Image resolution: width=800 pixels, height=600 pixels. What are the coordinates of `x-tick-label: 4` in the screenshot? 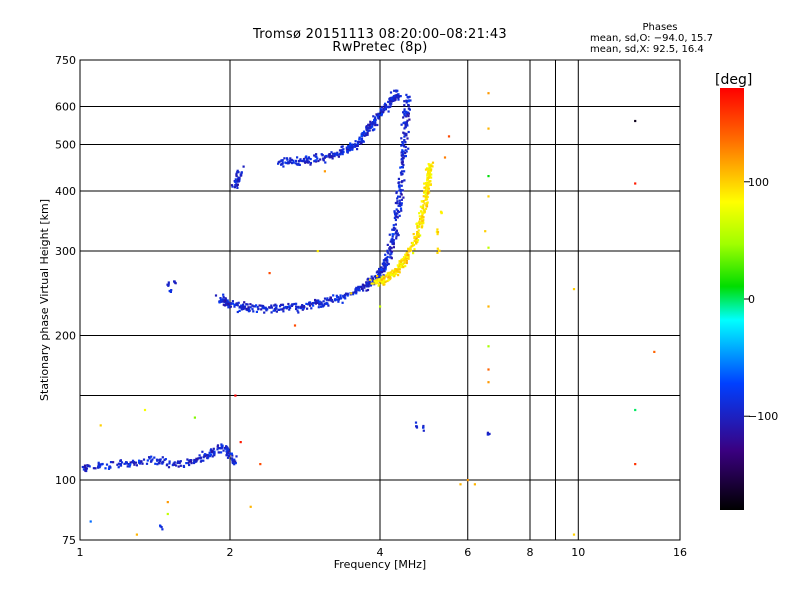 It's located at (380, 552).